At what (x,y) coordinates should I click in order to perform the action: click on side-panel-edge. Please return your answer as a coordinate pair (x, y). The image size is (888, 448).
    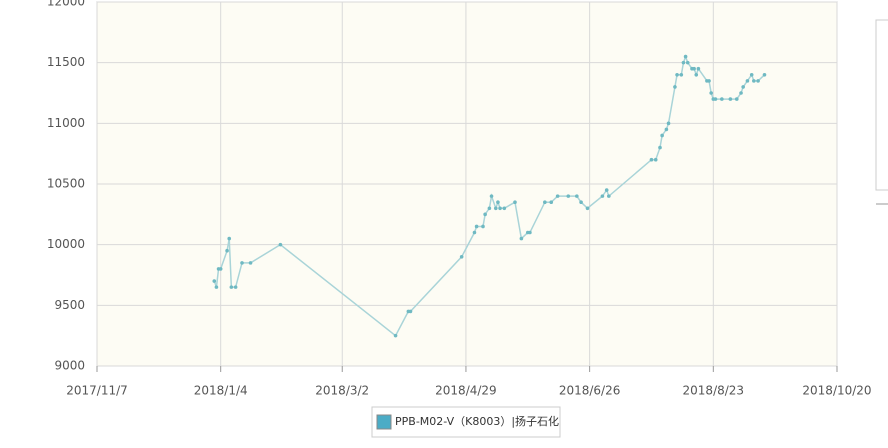
    Looking at the image, I should click on (882, 204).